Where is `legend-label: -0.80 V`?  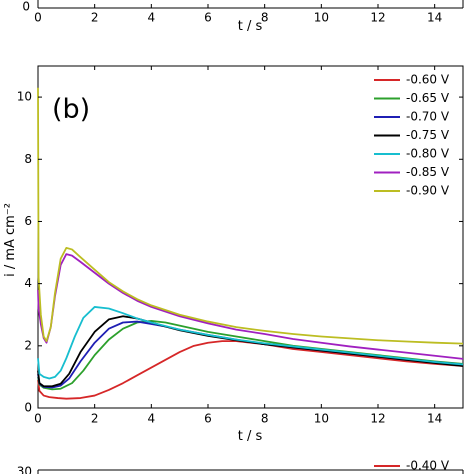
legend-label: -0.80 V is located at coordinates (428, 154).